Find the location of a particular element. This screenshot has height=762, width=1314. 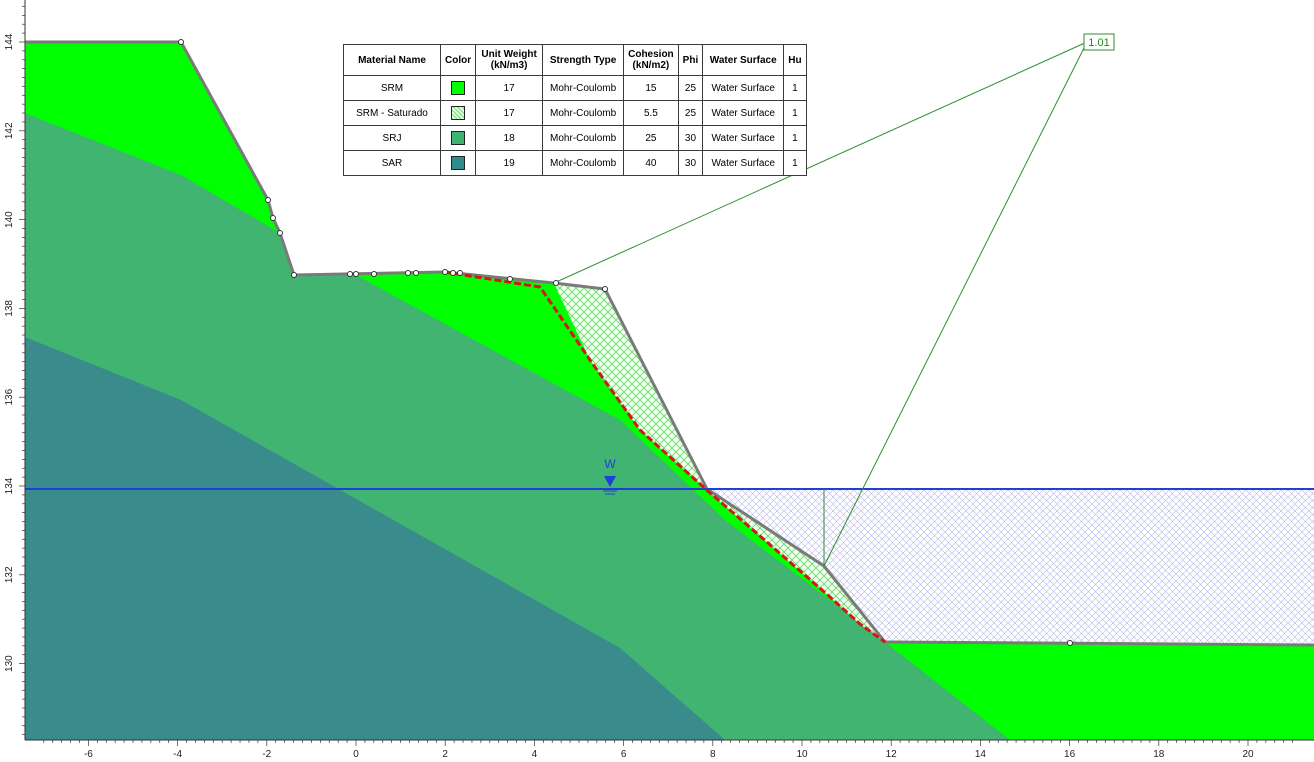

material-name-cell: SRJ is located at coordinates (392, 138).